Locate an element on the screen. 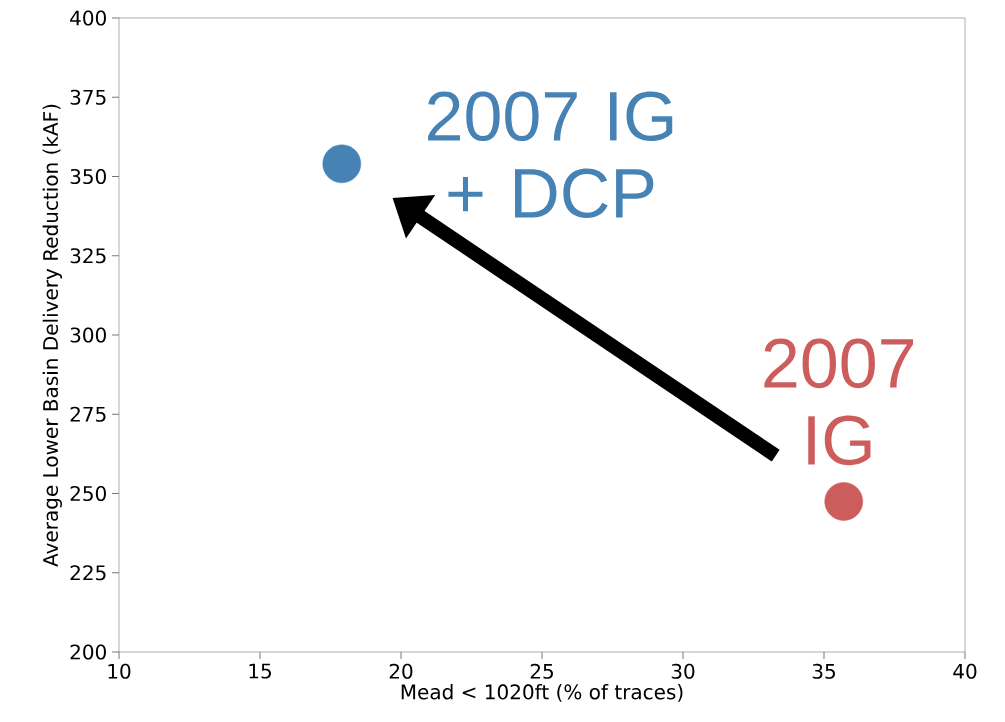 The height and width of the screenshot is (722, 1005). y-tick-label: 325 is located at coordinates (88, 256).